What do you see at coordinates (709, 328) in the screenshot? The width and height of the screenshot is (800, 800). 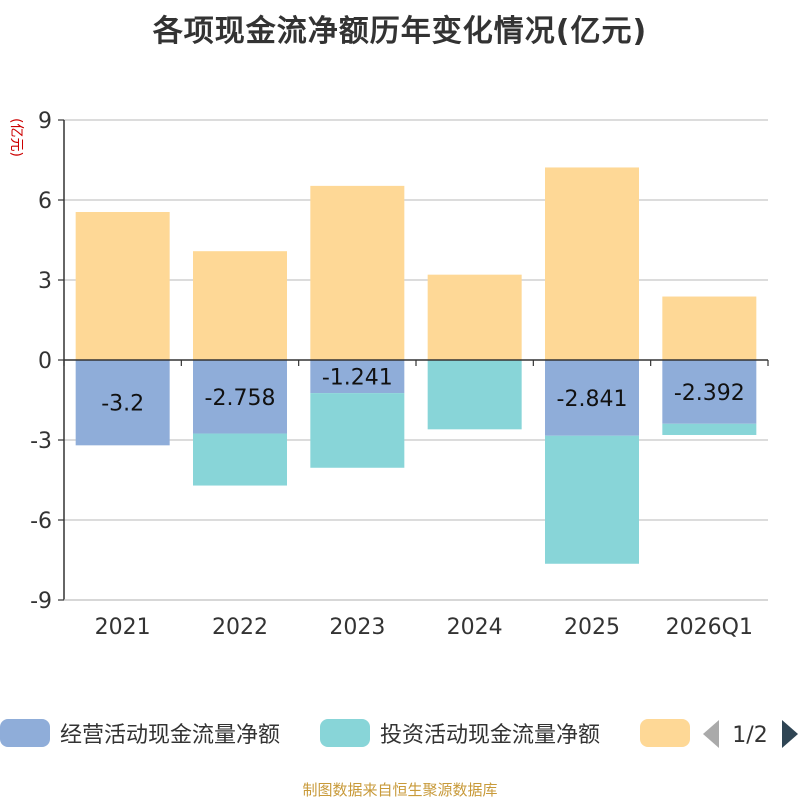 I see `bar-s2-2026Q1` at bounding box center [709, 328].